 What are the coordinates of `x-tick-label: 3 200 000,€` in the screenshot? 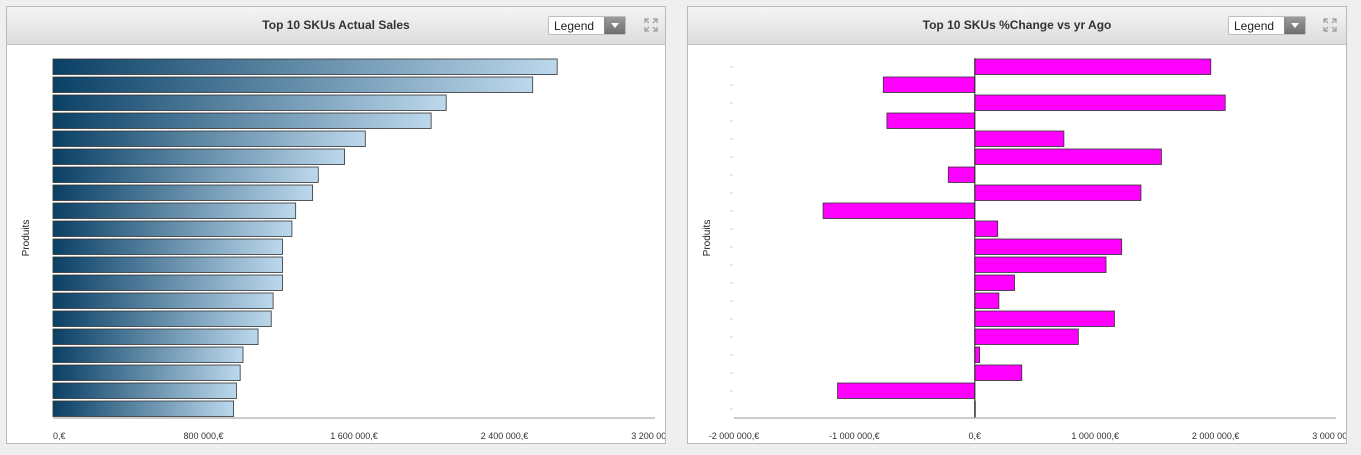 It's located at (648, 436).